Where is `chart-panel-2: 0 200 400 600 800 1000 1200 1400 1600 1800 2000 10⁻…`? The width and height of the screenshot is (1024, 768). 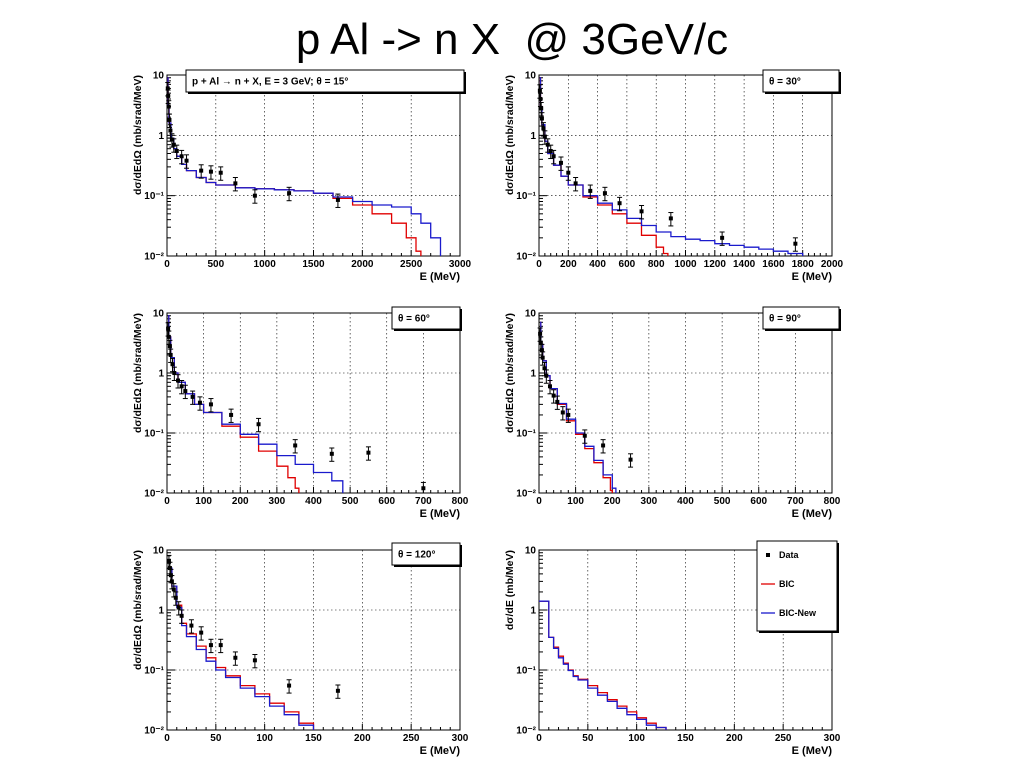 chart-panel-2: 0 200 400 600 800 1000 1200 1400 1600 1800 2000 10⁻… is located at coordinates (674, 176).